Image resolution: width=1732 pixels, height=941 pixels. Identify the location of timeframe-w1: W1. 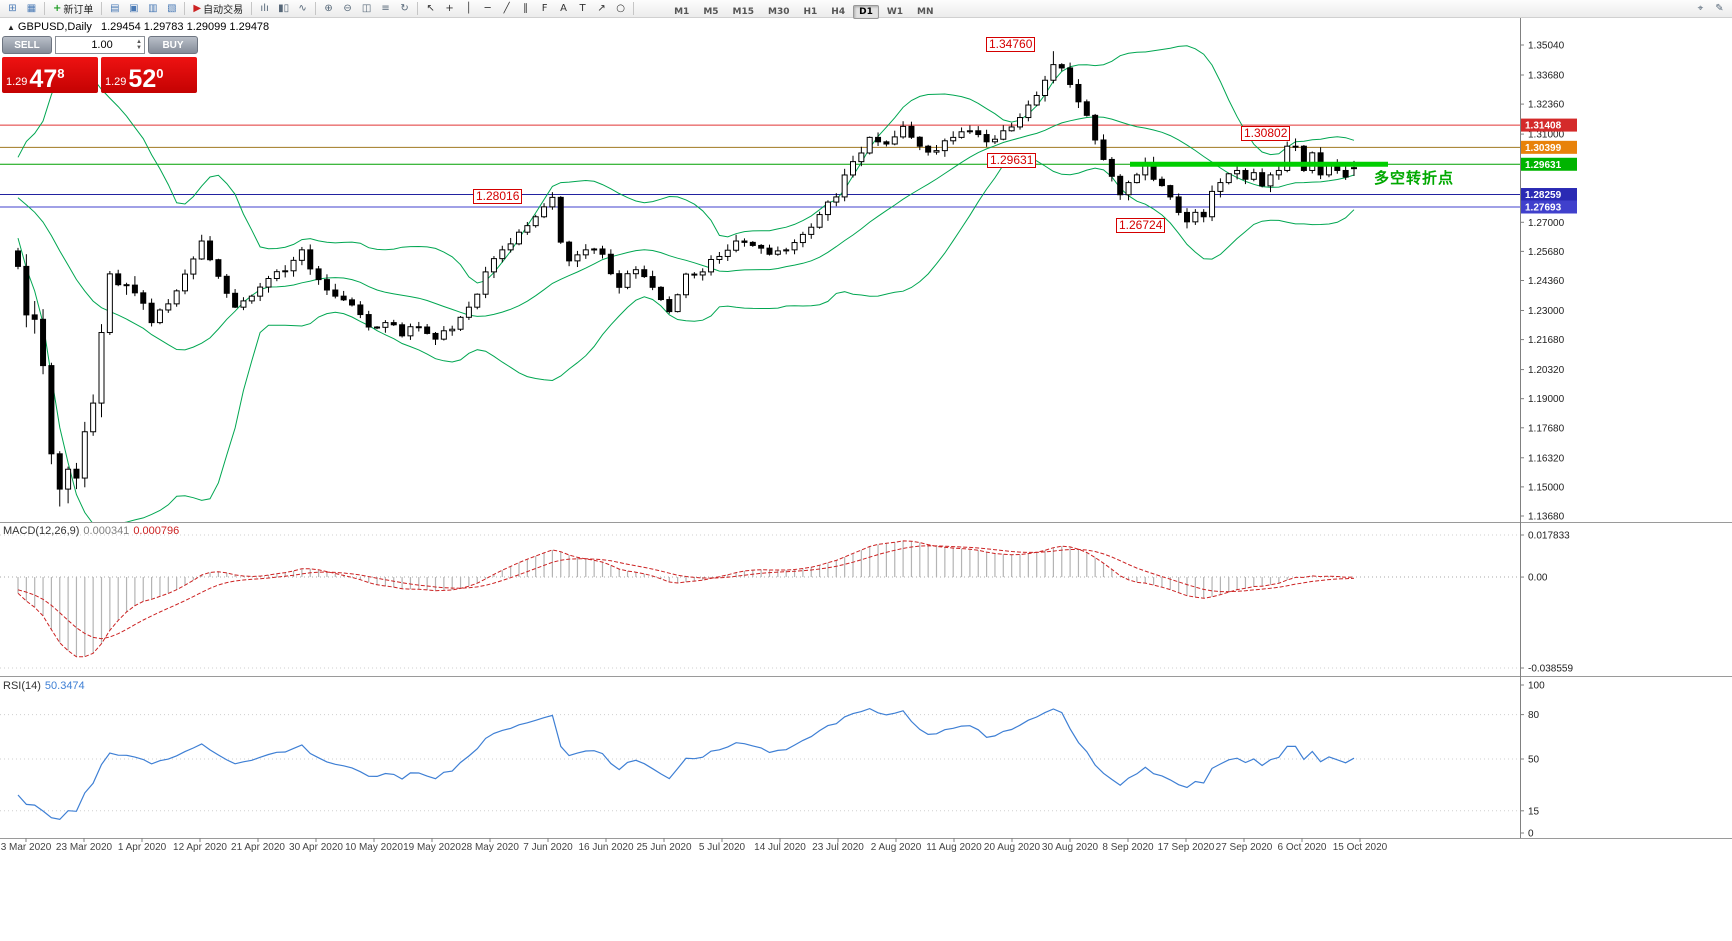
(895, 12).